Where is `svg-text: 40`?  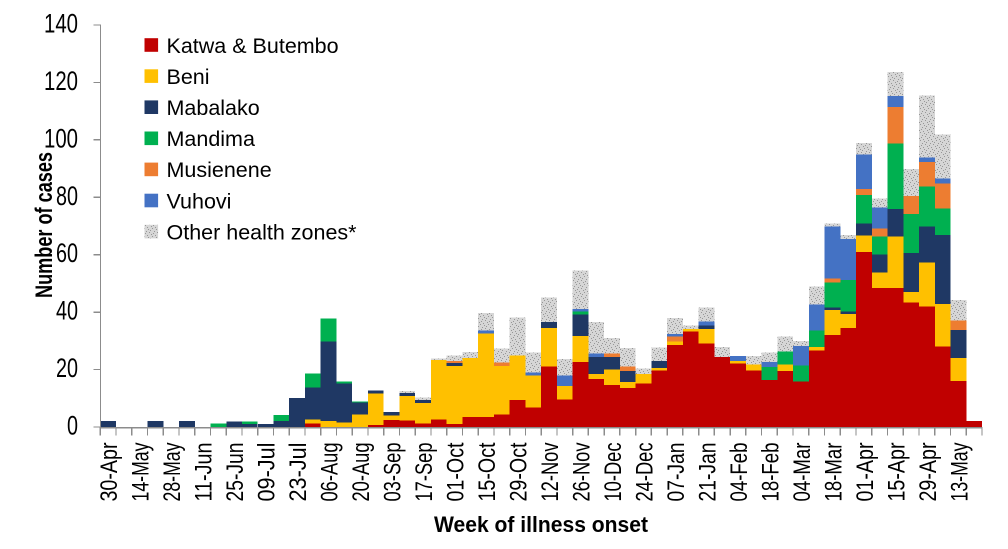 svg-text: 40 is located at coordinates (67, 311).